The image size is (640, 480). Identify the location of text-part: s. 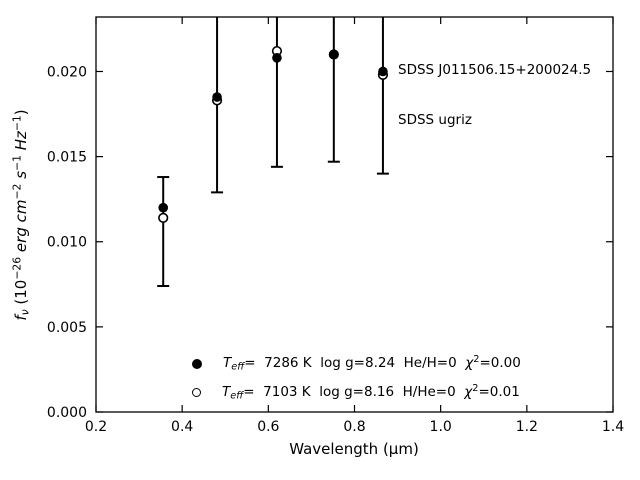
(20, 174).